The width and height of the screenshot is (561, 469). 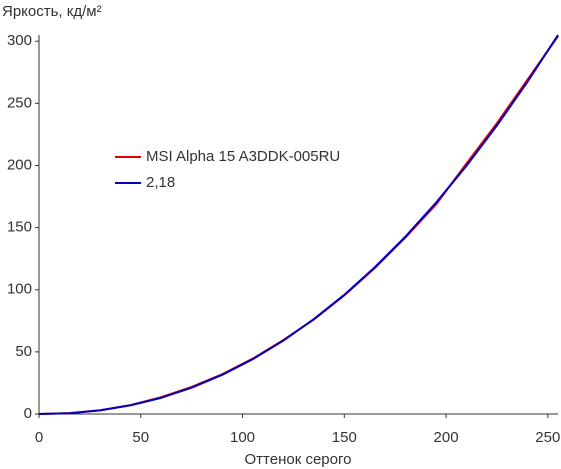 What do you see at coordinates (19, 102) in the screenshot?
I see `y-tick-label: 250` at bounding box center [19, 102].